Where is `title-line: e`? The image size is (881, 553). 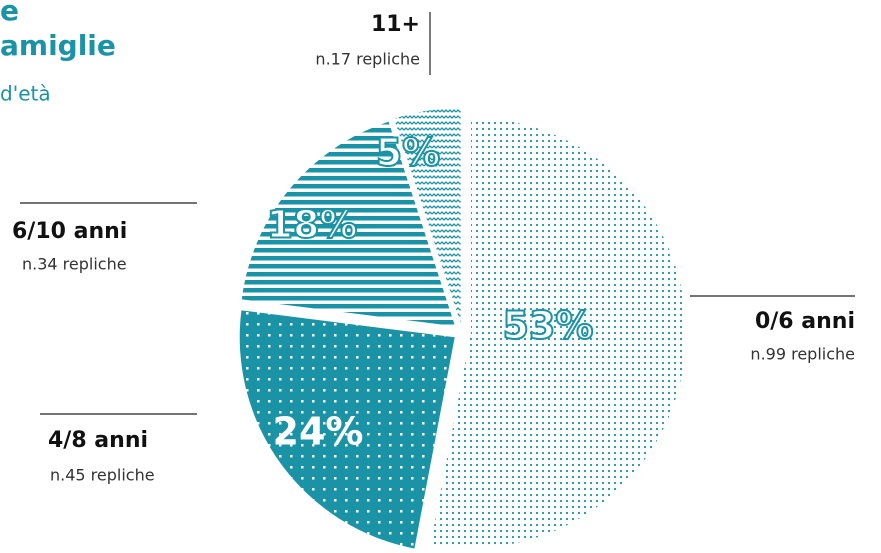
title-line: e is located at coordinates (9, 13).